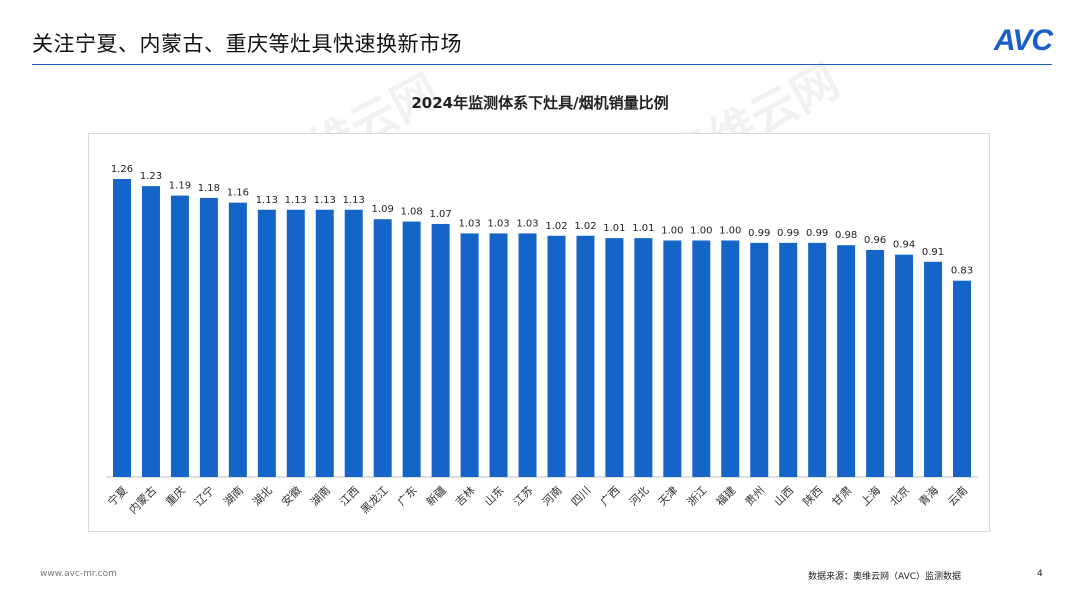 Image resolution: width=1080 pixels, height=608 pixels. What do you see at coordinates (204, 495) in the screenshot?
I see `x-tick-label: 辽宁` at bounding box center [204, 495].